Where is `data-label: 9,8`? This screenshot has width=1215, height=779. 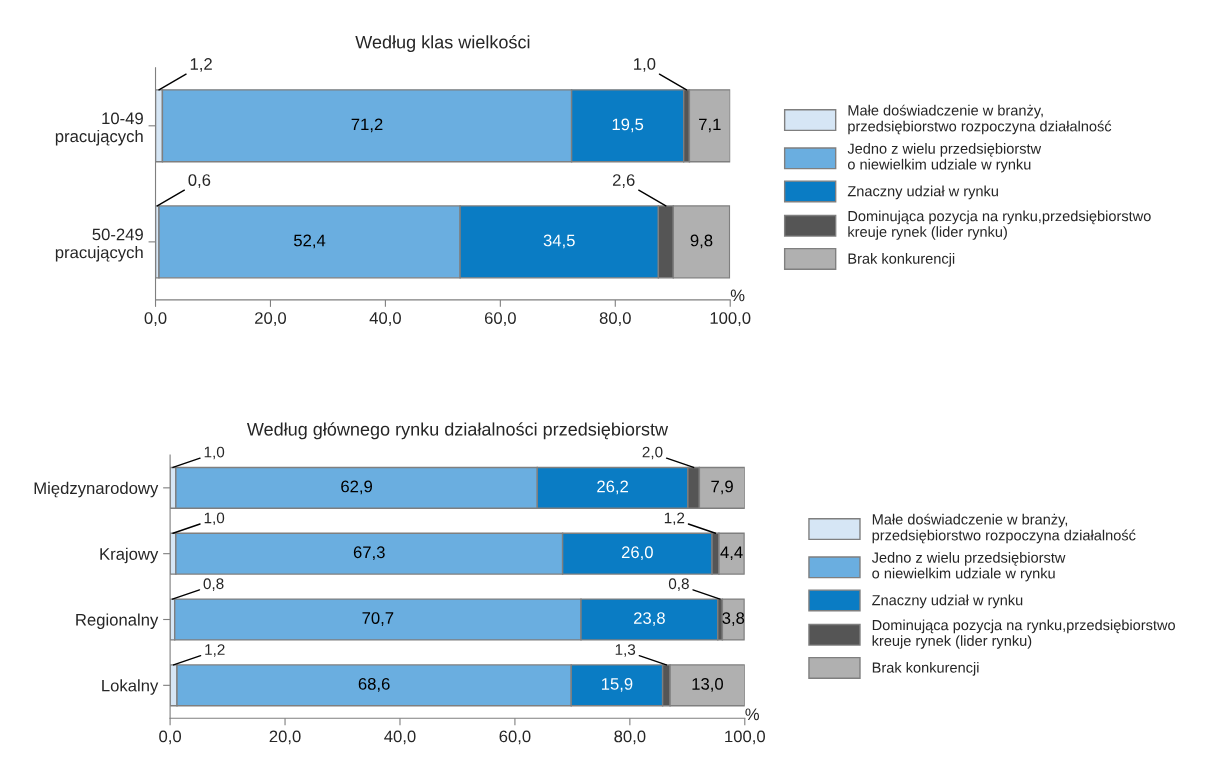
data-label: 9,8 is located at coordinates (701, 241).